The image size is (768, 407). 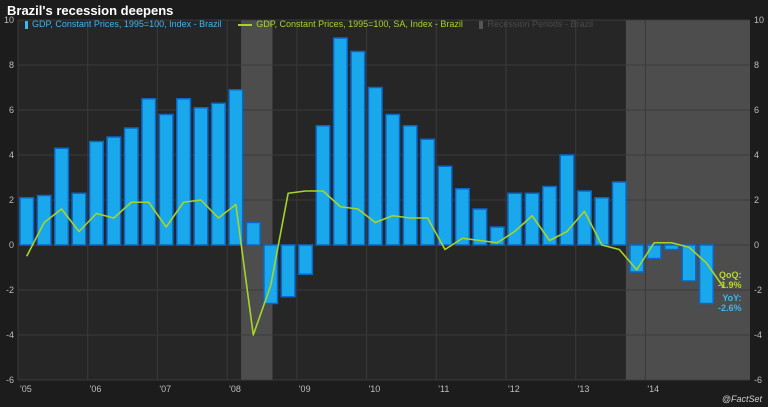 I want to click on yoy-value: -2.6%, so click(x=730, y=308).